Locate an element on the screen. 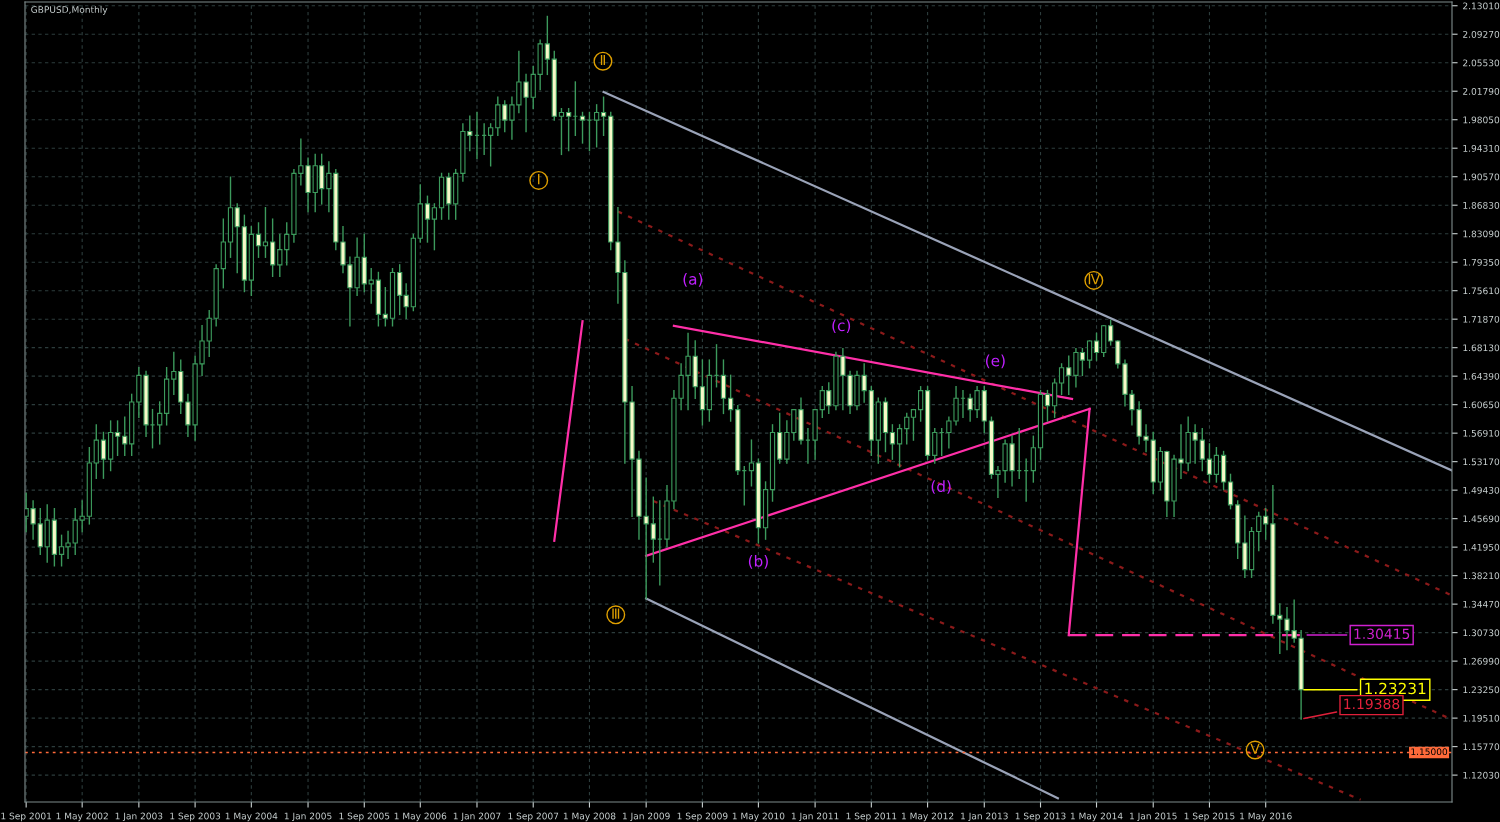  x-tick-label: 1 Jan 2007 is located at coordinates (477, 817).